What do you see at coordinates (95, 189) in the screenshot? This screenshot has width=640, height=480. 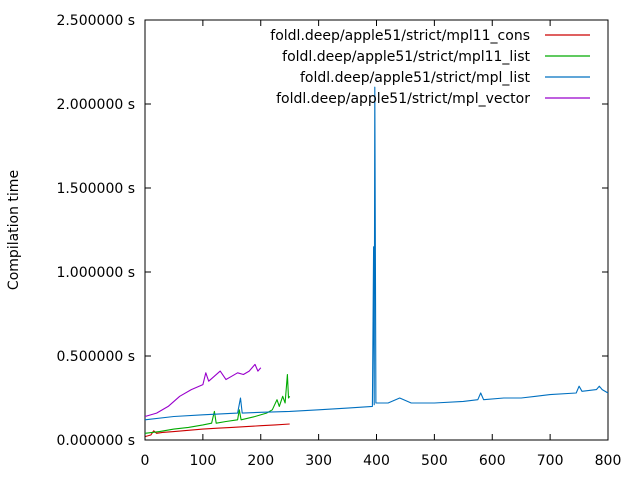 I see `y-tick-label: 1.500000 s` at bounding box center [95, 189].